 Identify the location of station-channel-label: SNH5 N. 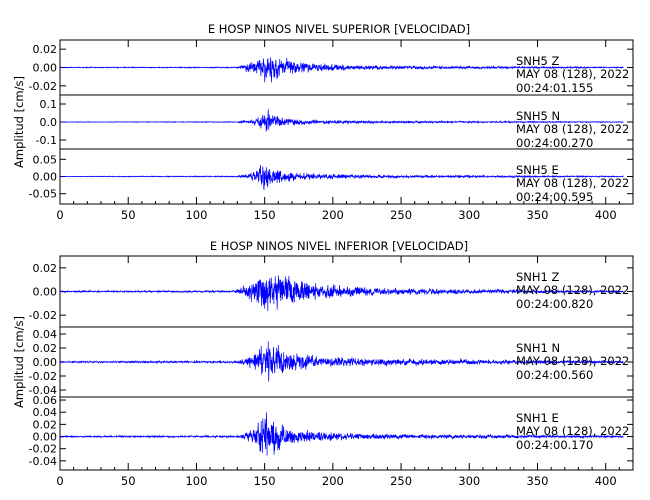
(538, 116).